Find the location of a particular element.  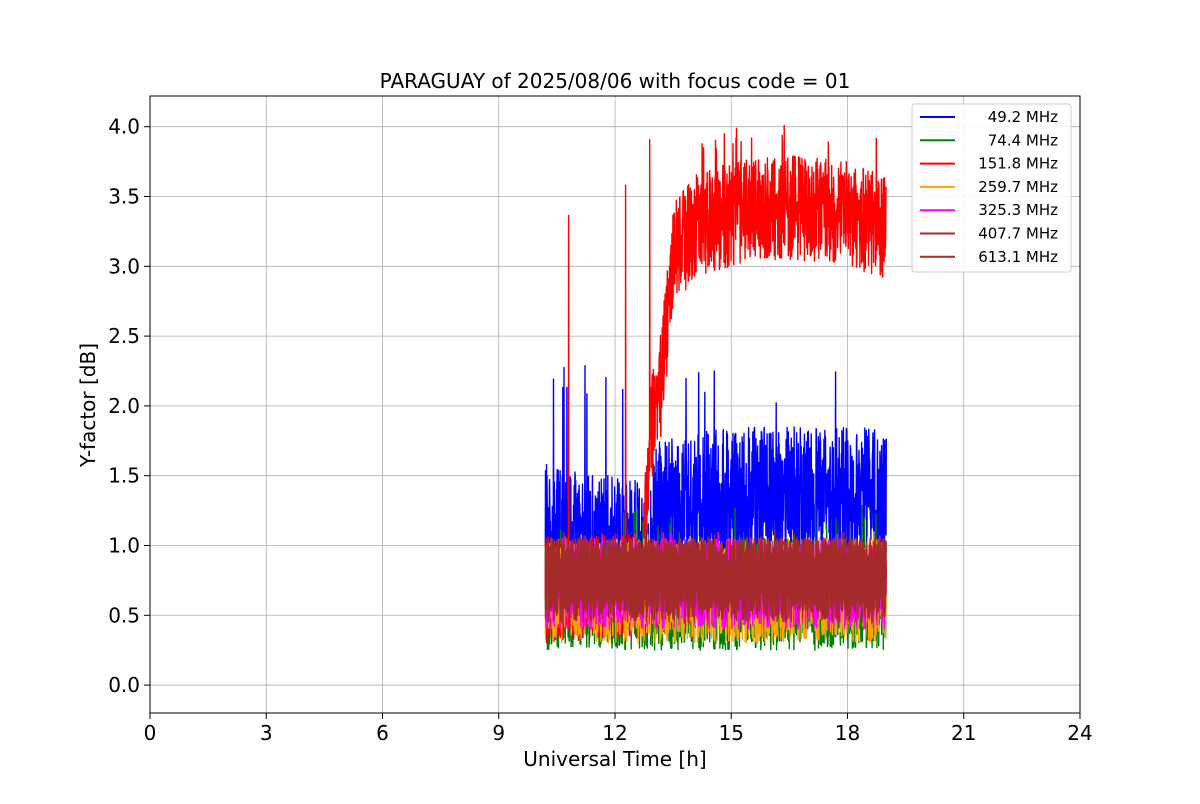

y-tick-label: 3.0 is located at coordinates (124, 266).